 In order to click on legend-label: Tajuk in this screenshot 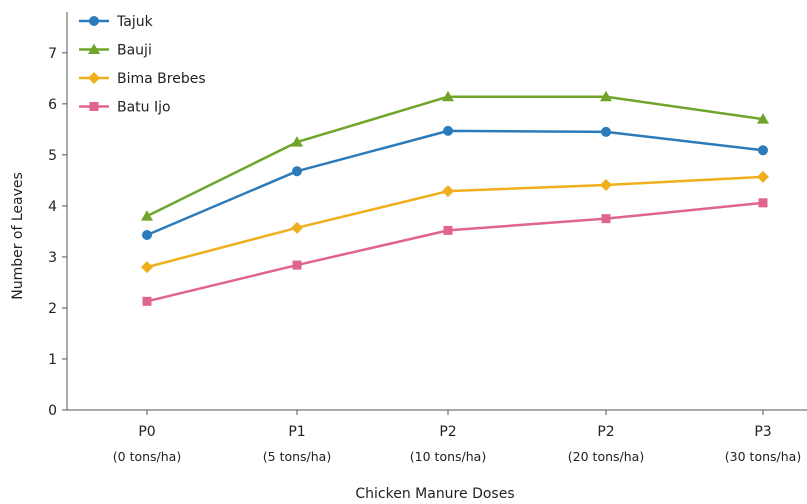, I will do `click(135, 22)`.